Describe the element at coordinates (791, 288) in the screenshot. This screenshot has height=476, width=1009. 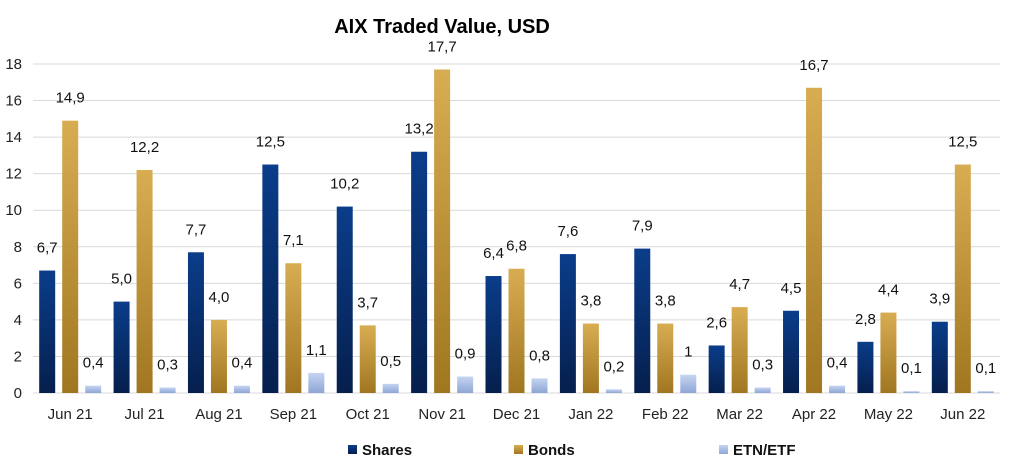
I see `data-label: 4,5` at that location.